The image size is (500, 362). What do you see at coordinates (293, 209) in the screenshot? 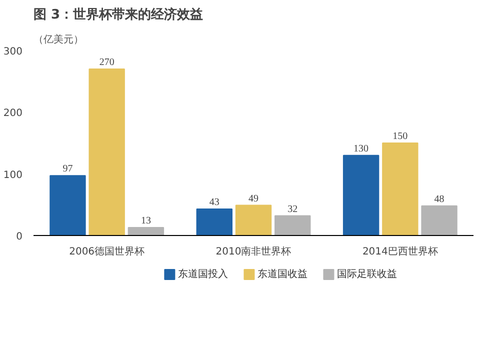
I see `data-label: 32` at bounding box center [293, 209].